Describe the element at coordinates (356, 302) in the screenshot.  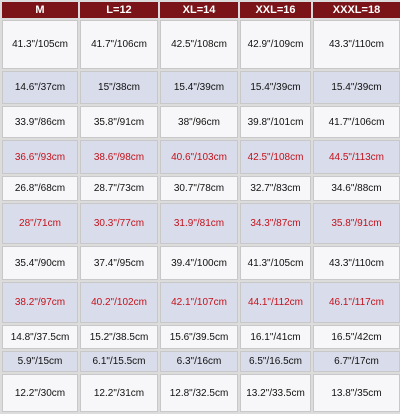
I see `table-cell: 46.1"/117cm` at that location.